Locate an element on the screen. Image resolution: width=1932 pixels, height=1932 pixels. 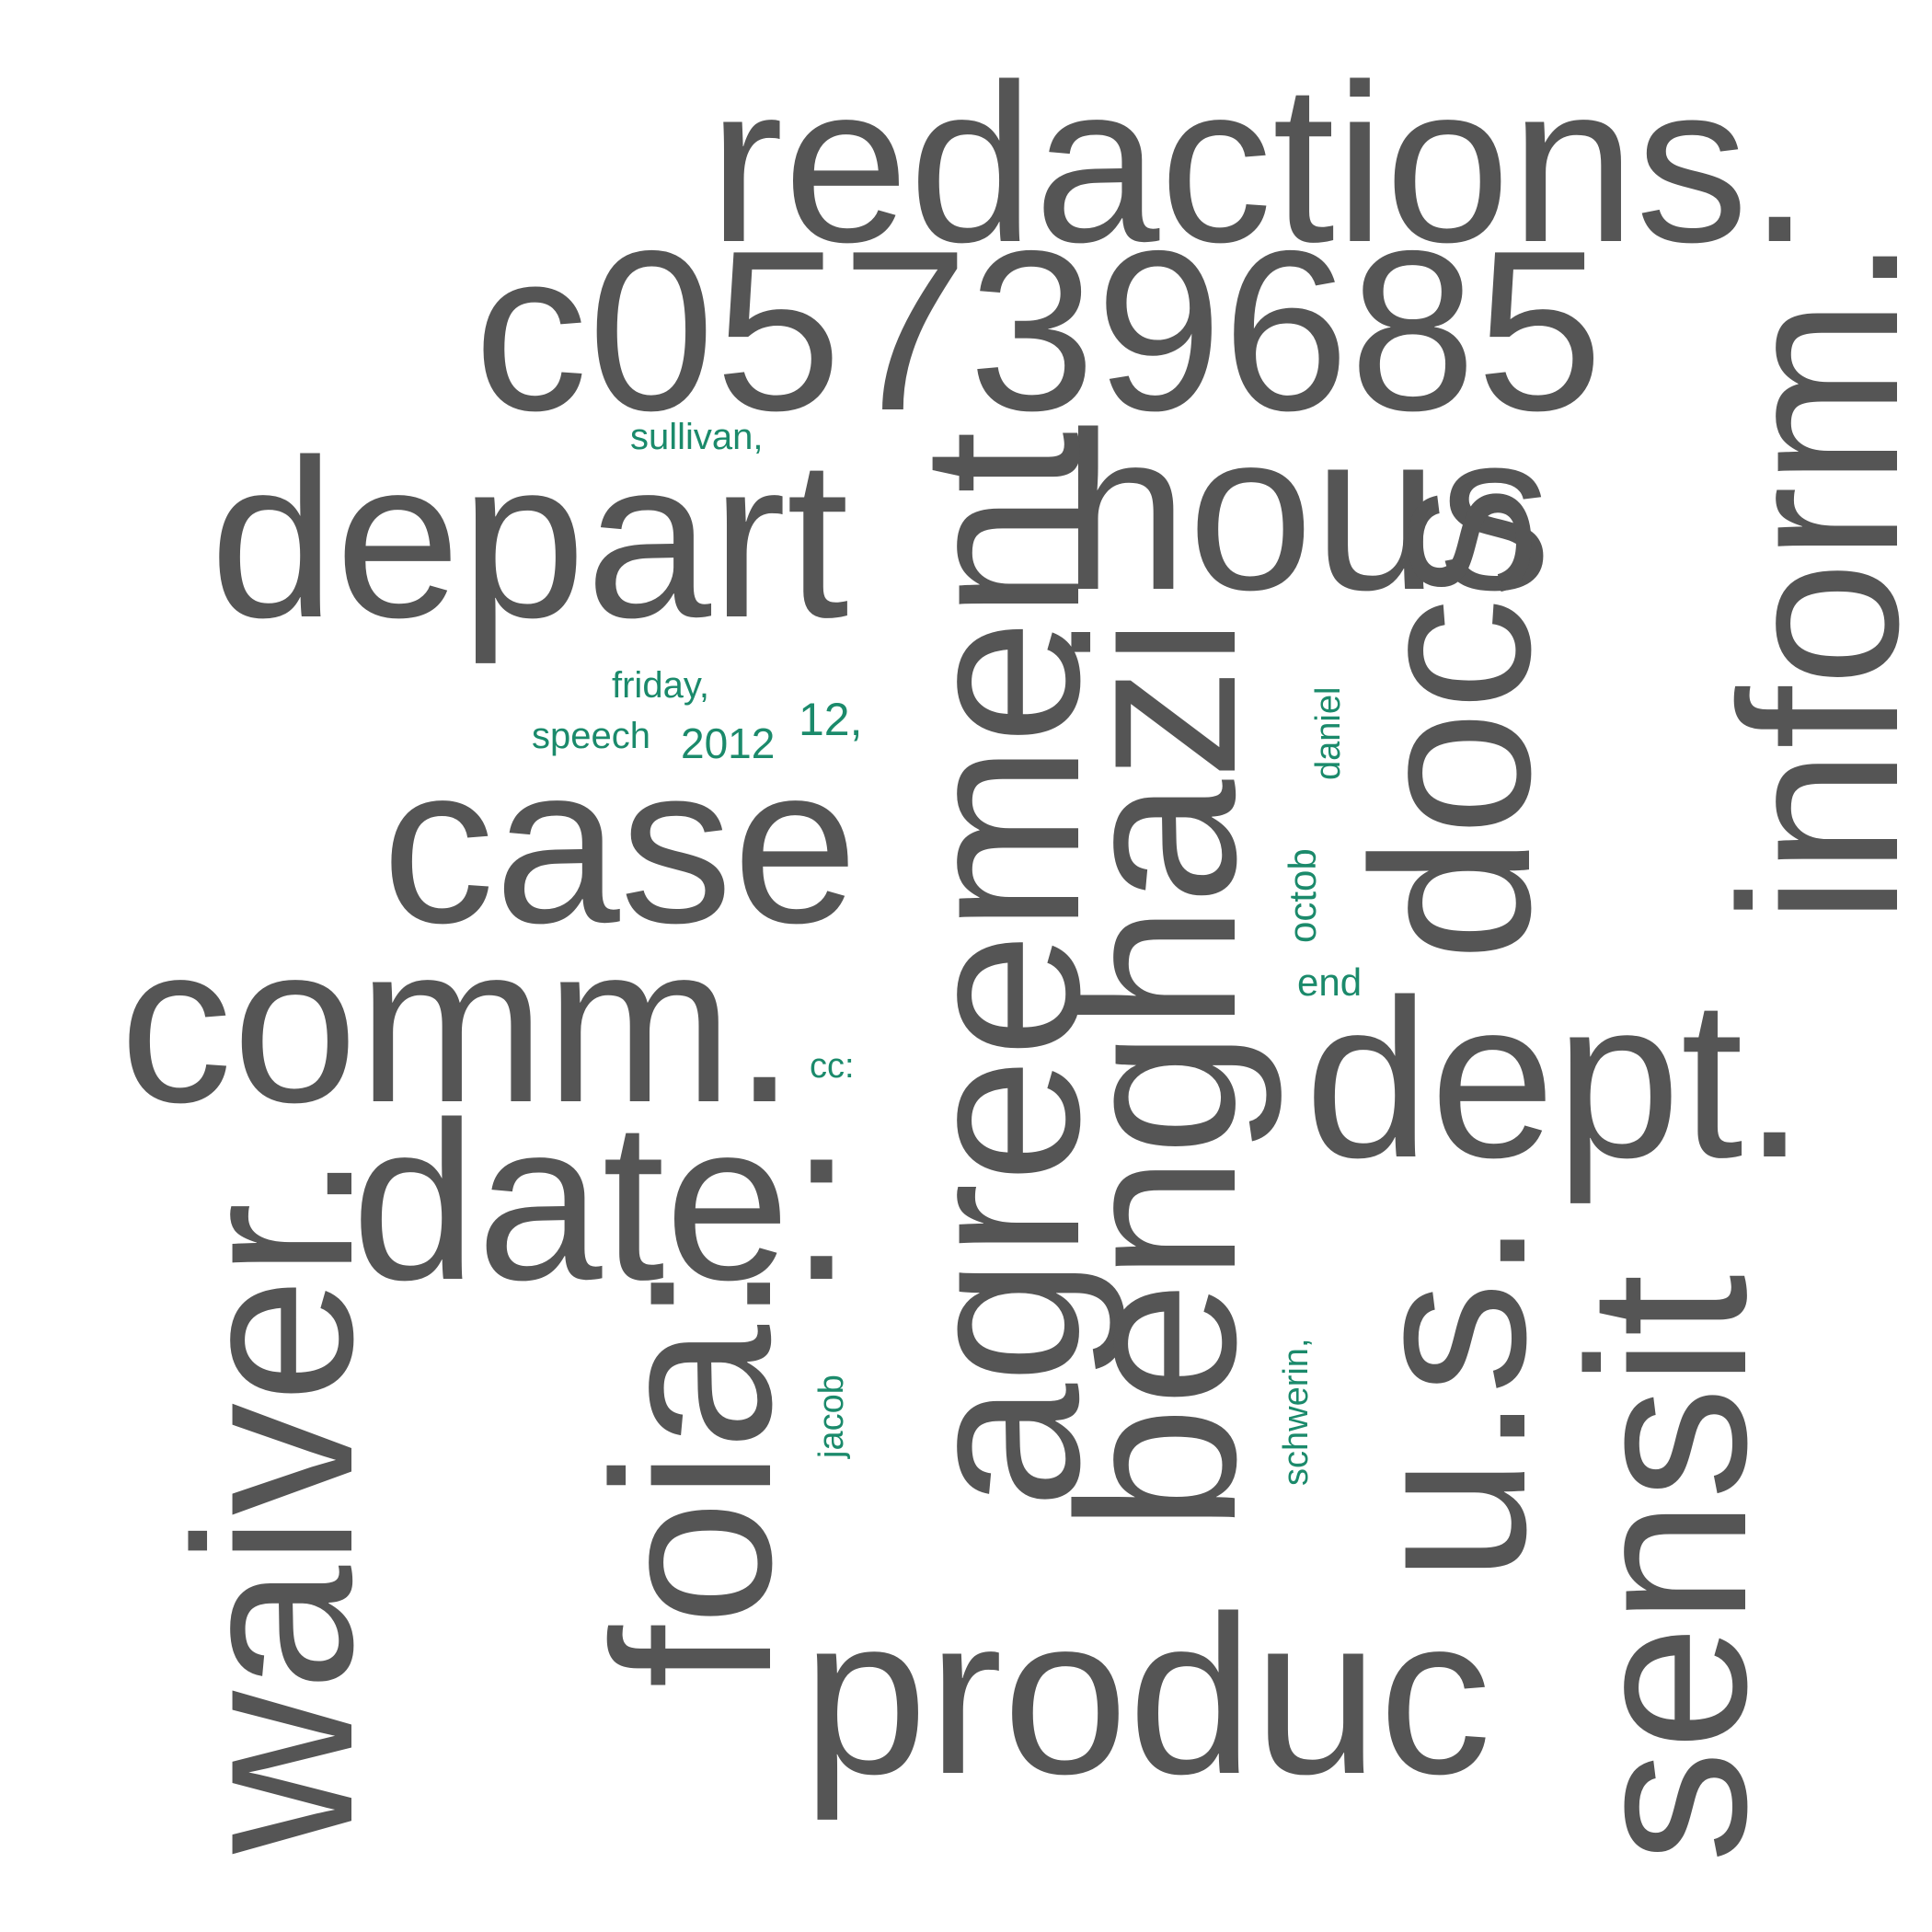
word-octob: octob is located at coordinates (1302, 895).